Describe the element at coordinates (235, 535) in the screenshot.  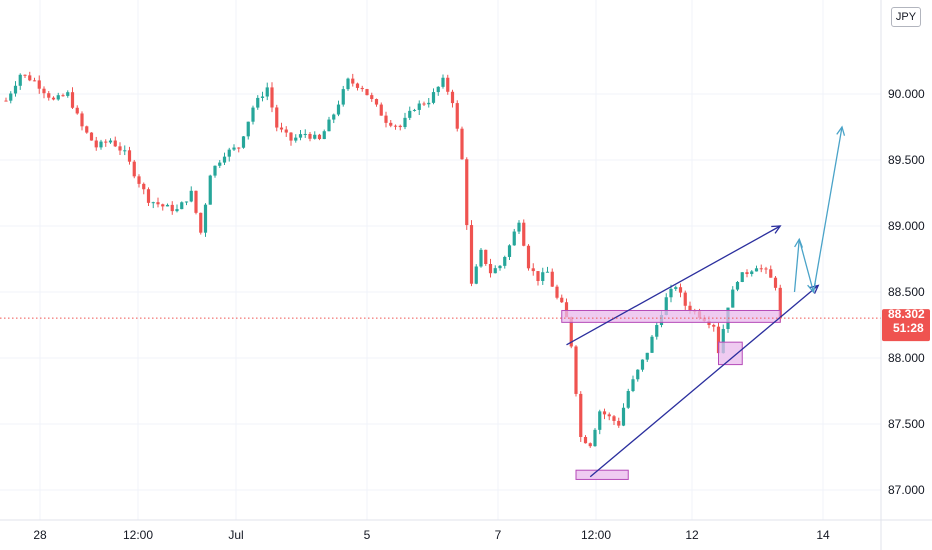
I see `time-tick-label: Jul` at that location.